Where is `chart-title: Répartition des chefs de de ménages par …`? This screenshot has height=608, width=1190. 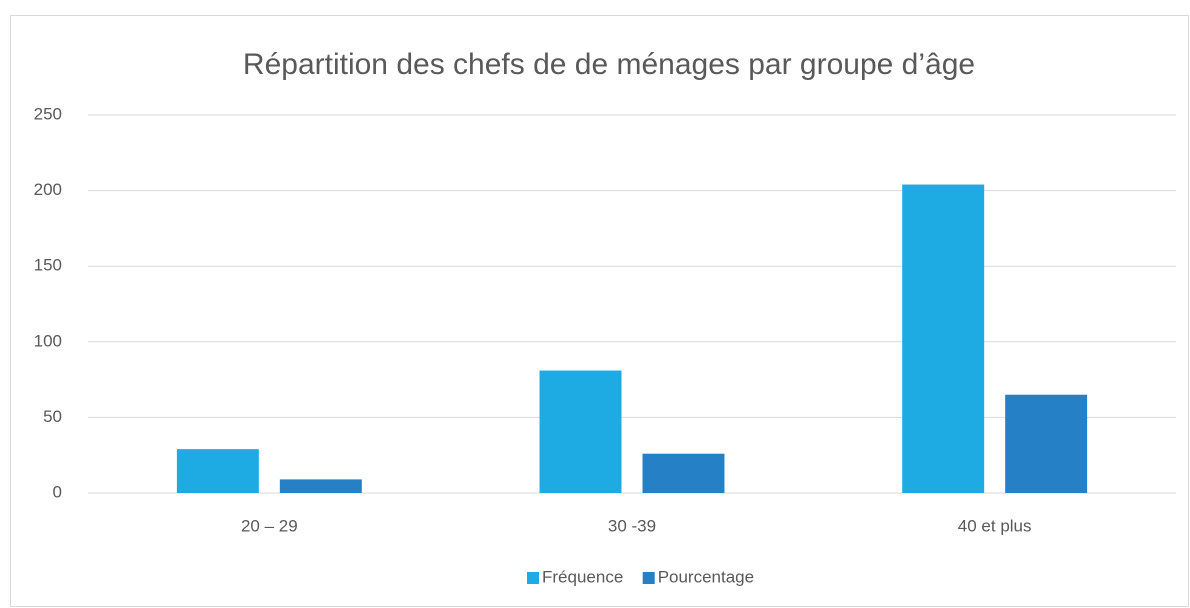
chart-title: Répartition des chefs de de ménages par … is located at coordinates (609, 64).